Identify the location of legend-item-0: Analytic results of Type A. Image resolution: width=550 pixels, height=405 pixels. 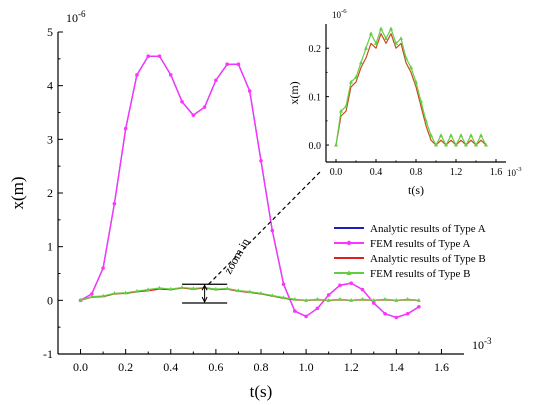
(410, 229).